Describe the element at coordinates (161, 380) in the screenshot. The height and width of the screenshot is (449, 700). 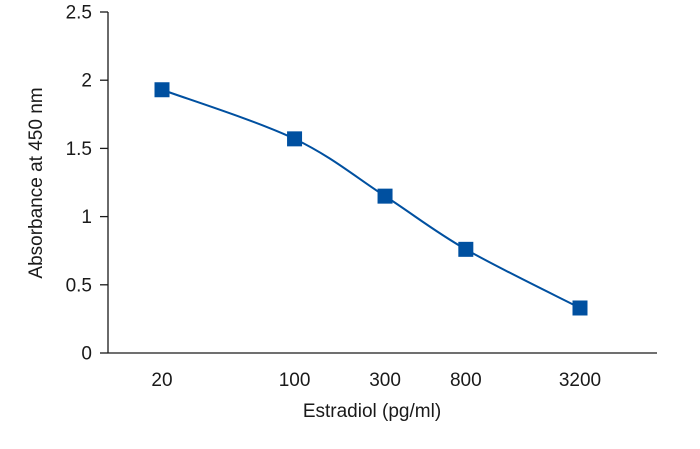
I see `x-tick-label: 20` at that location.